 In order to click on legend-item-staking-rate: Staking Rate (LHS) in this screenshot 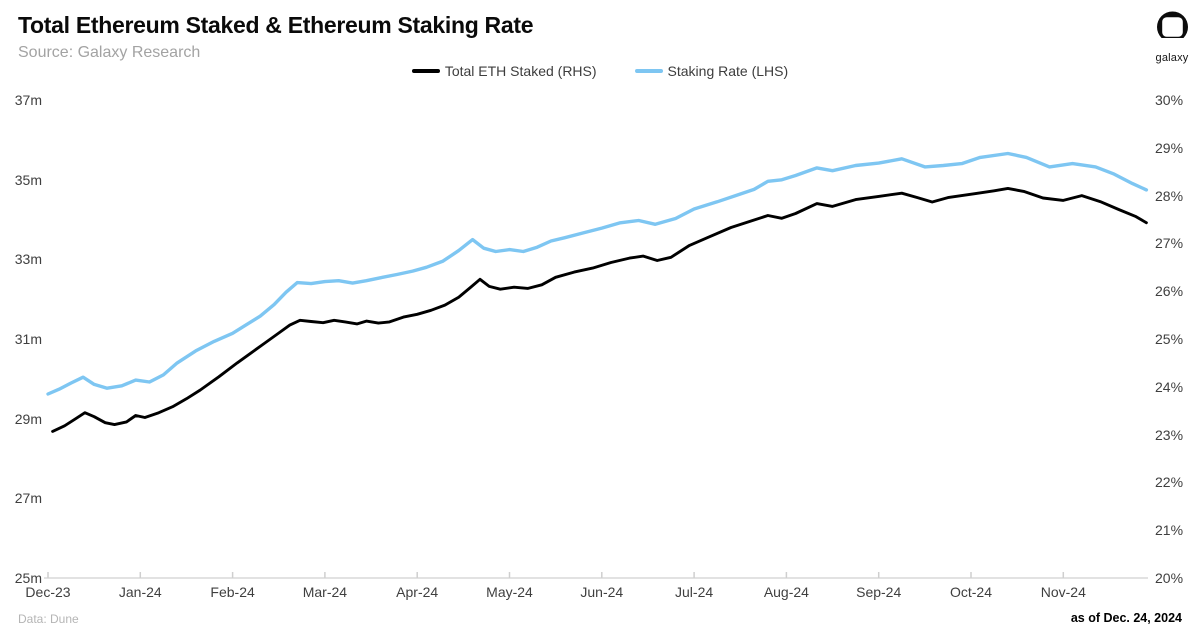, I will do `click(711, 71)`.